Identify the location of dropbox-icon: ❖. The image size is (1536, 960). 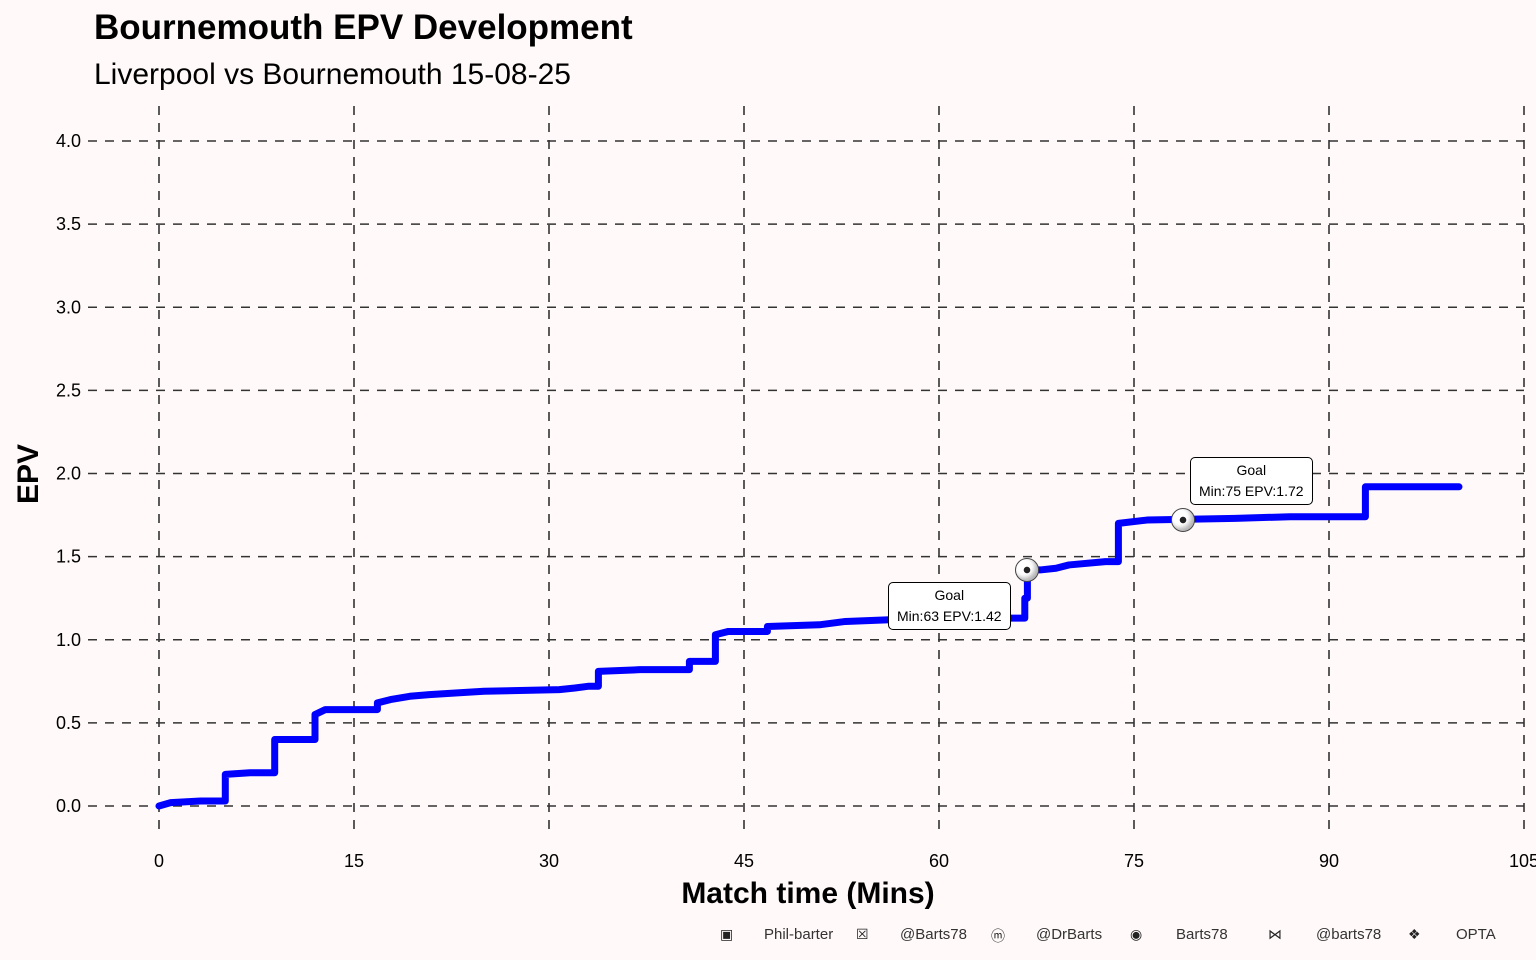
(1414, 934).